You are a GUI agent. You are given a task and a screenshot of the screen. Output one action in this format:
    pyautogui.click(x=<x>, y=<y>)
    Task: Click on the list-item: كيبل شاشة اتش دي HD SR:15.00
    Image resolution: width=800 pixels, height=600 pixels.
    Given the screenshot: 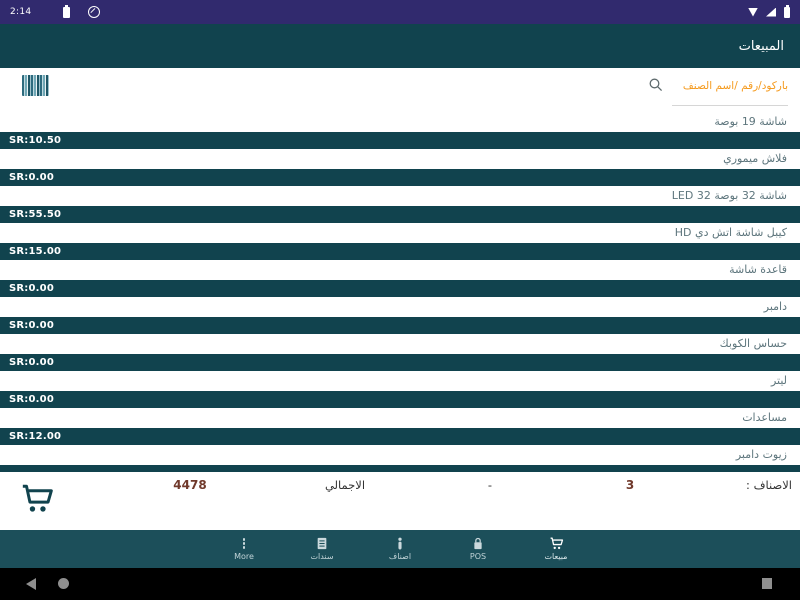 What is the action you would take?
    pyautogui.click(x=400, y=241)
    